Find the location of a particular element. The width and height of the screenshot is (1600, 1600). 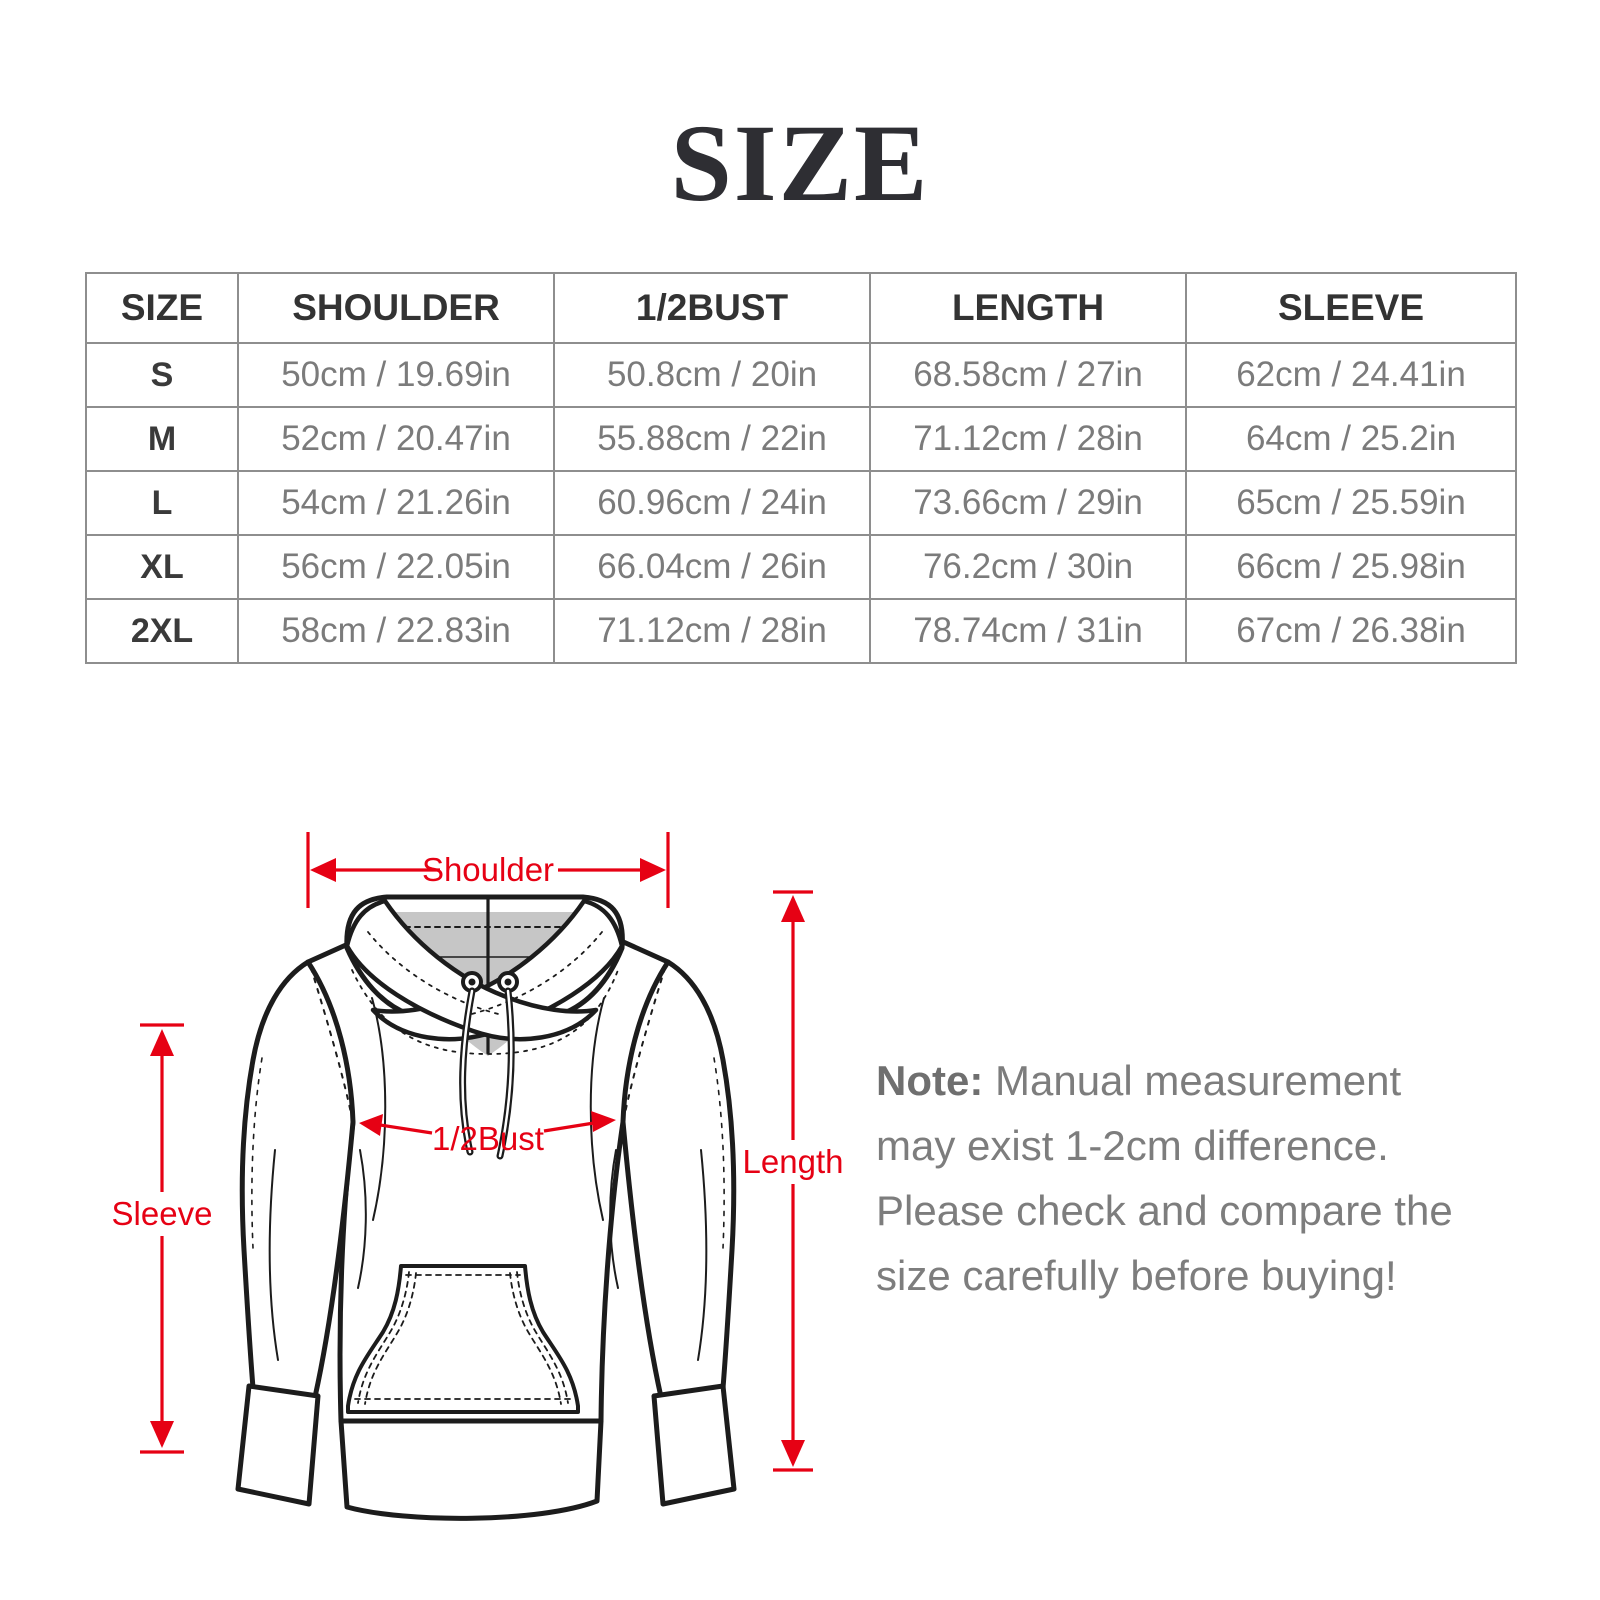

length-value: 73.66cm / 29in is located at coordinates (1028, 503).